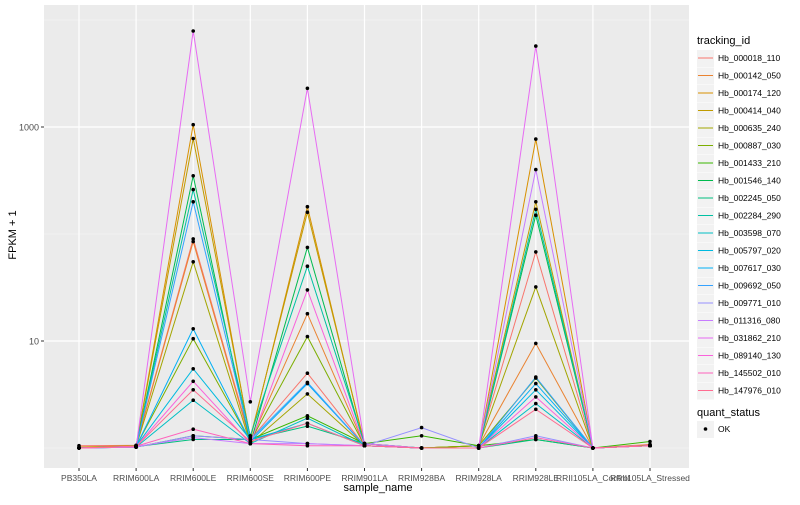 The image size is (800, 505). Describe the element at coordinates (479, 478) in the screenshot. I see `x-tick-label: RRIM928LA` at that location.